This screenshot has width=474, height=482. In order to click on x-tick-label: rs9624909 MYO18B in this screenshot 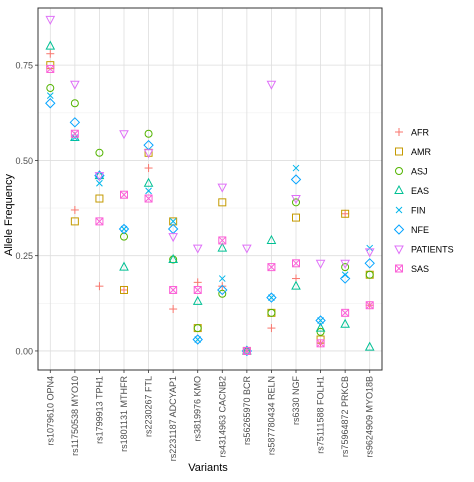, I will do `click(370, 417)`.